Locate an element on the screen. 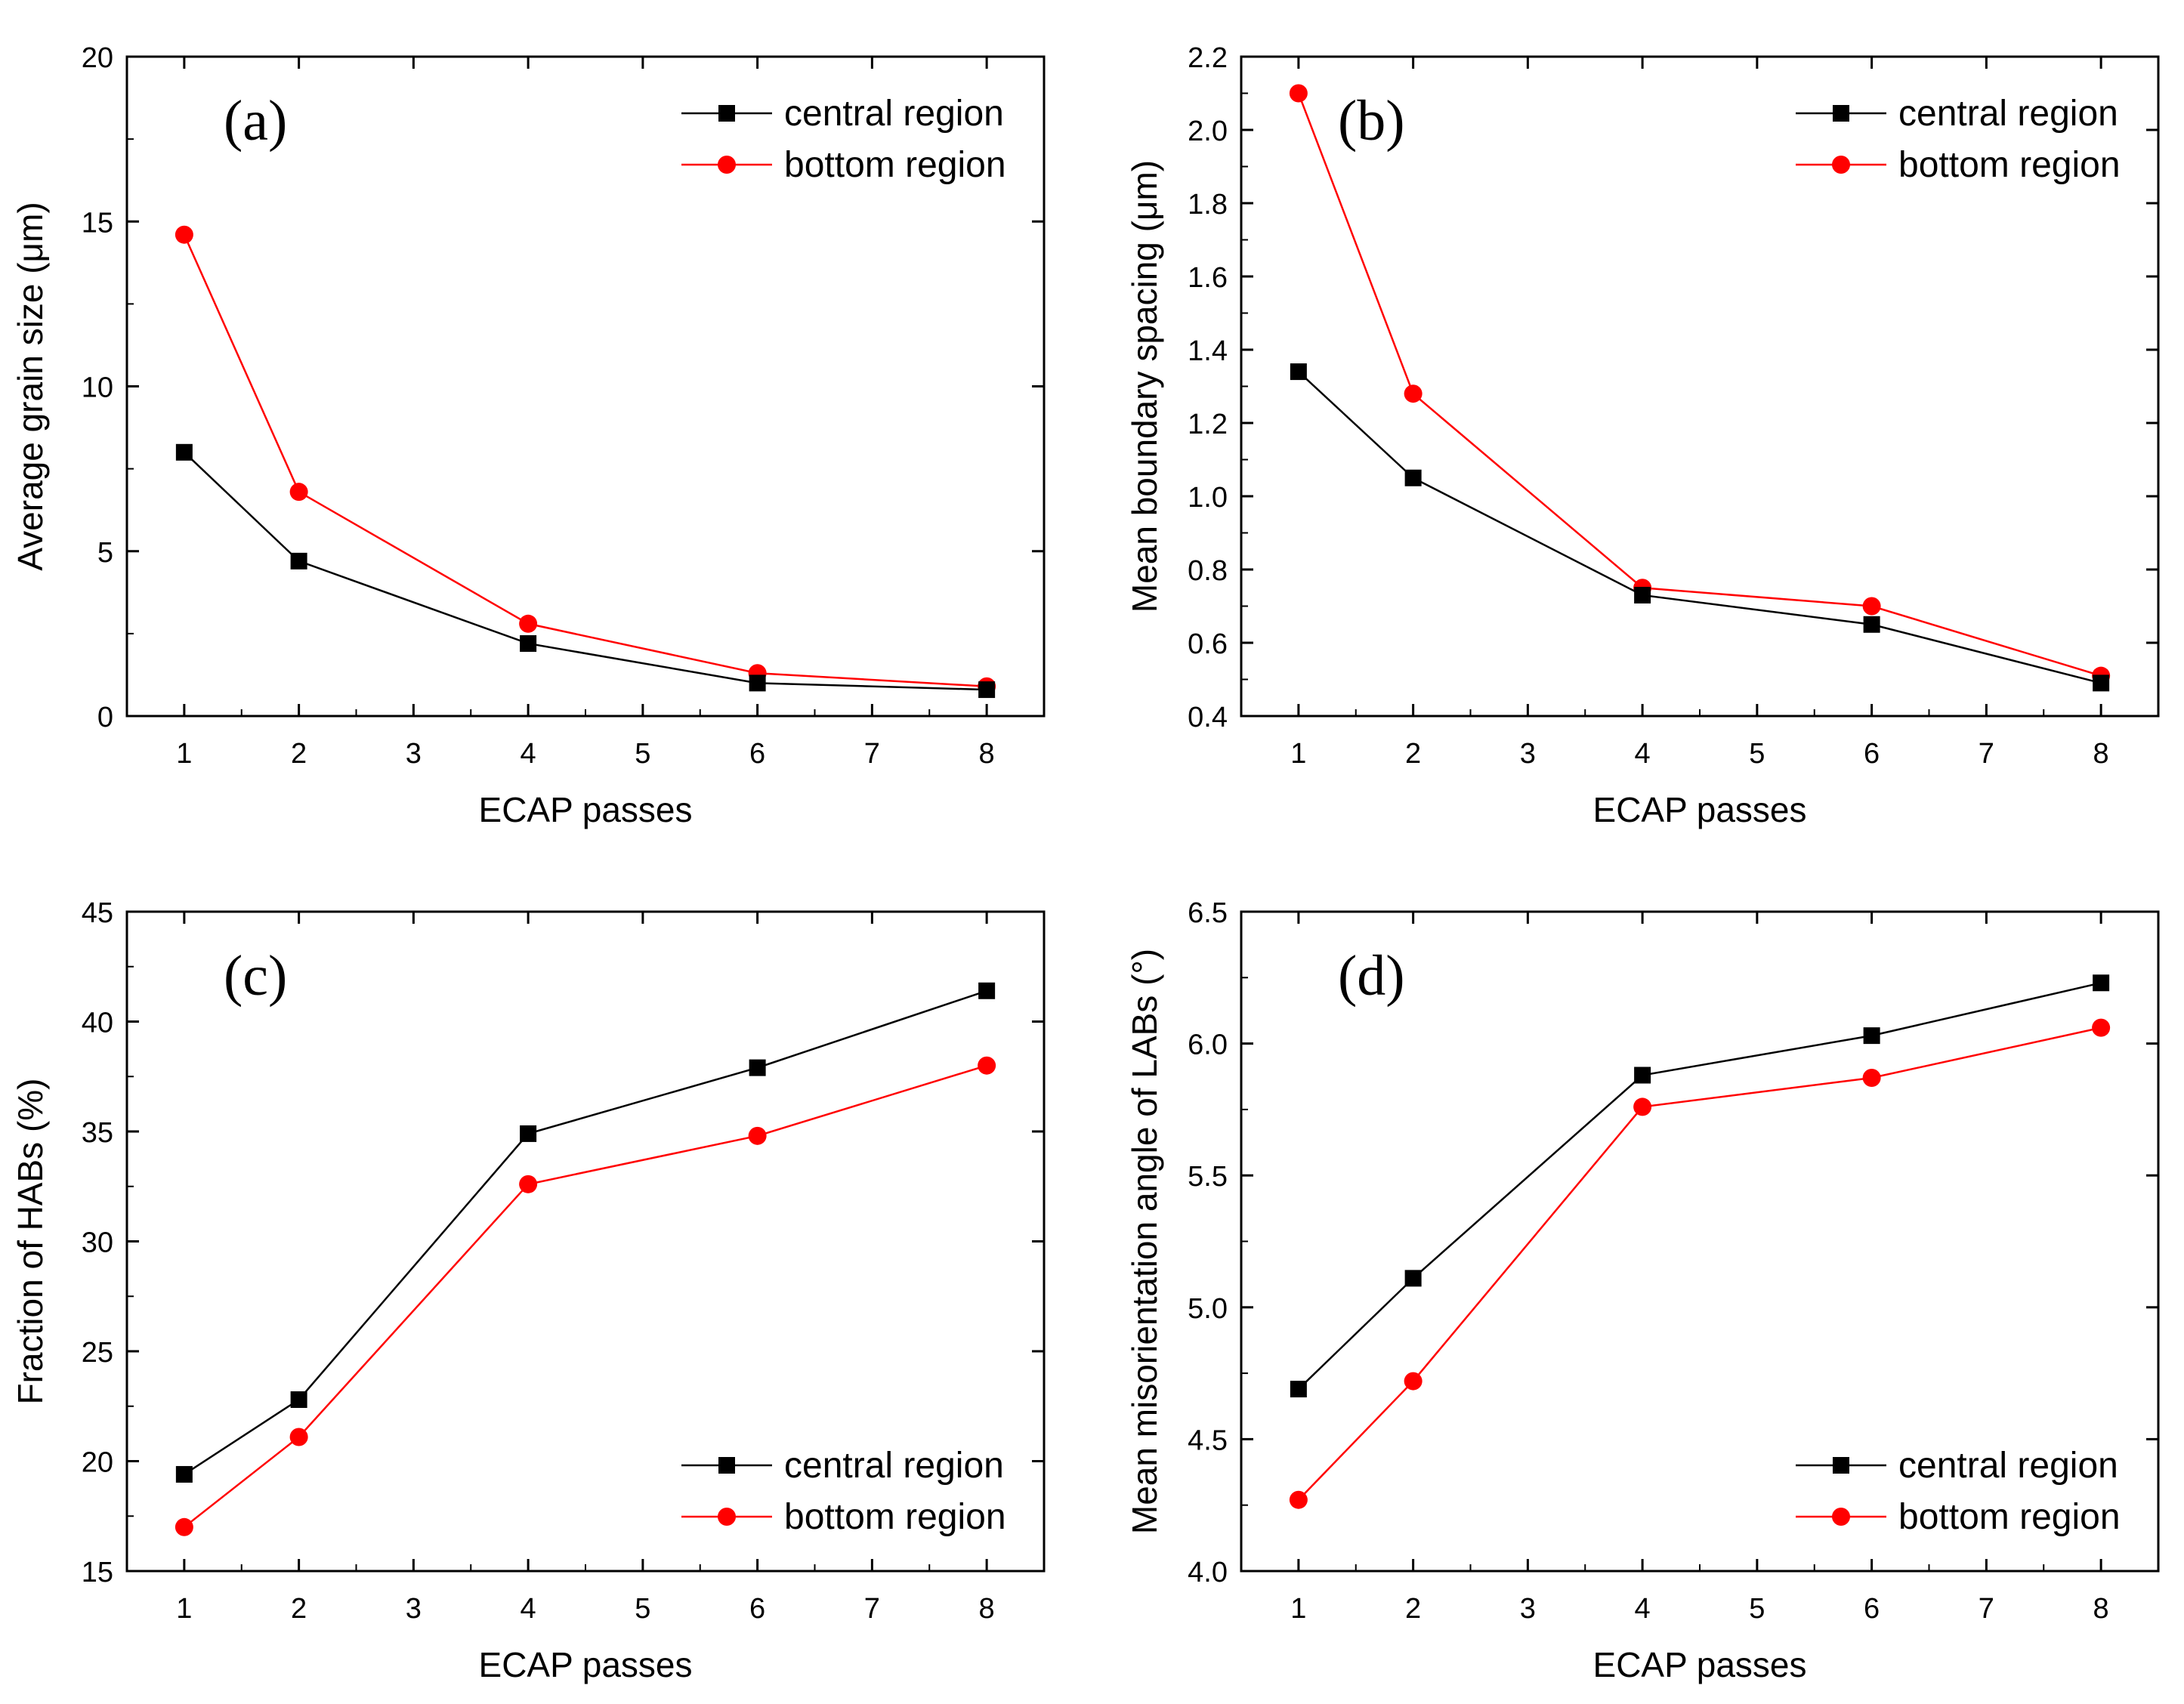  y-tick-label: 0.4 is located at coordinates (1208, 717).